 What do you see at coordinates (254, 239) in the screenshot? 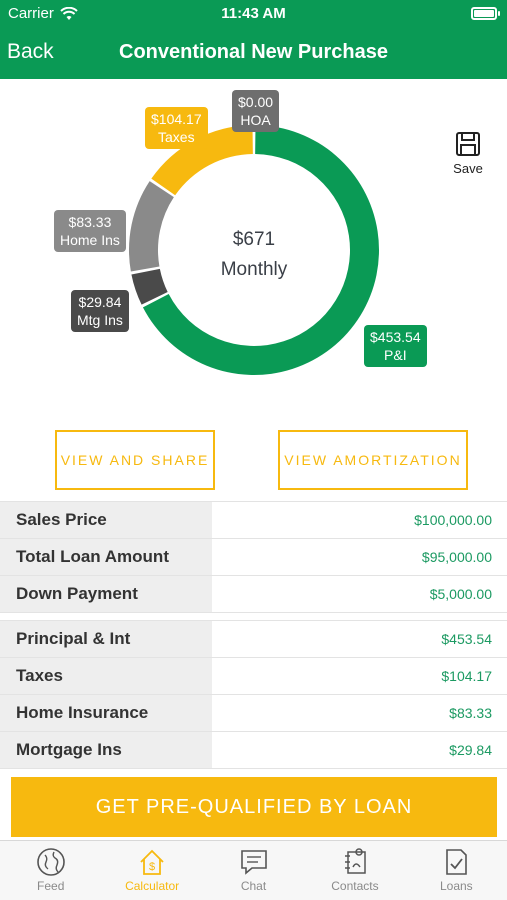
I see `monthly-total: $671` at bounding box center [254, 239].